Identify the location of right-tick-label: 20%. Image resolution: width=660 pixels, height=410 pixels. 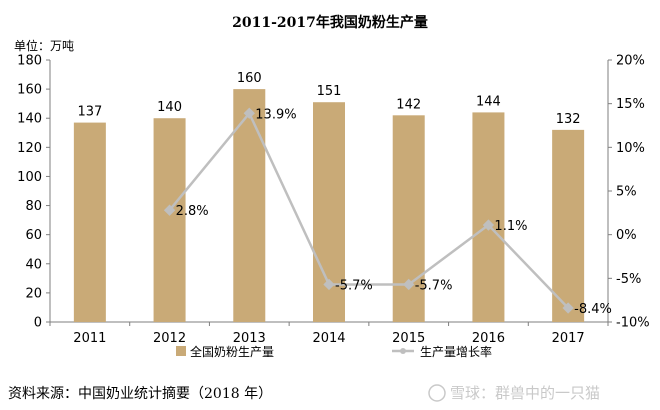
(630, 61).